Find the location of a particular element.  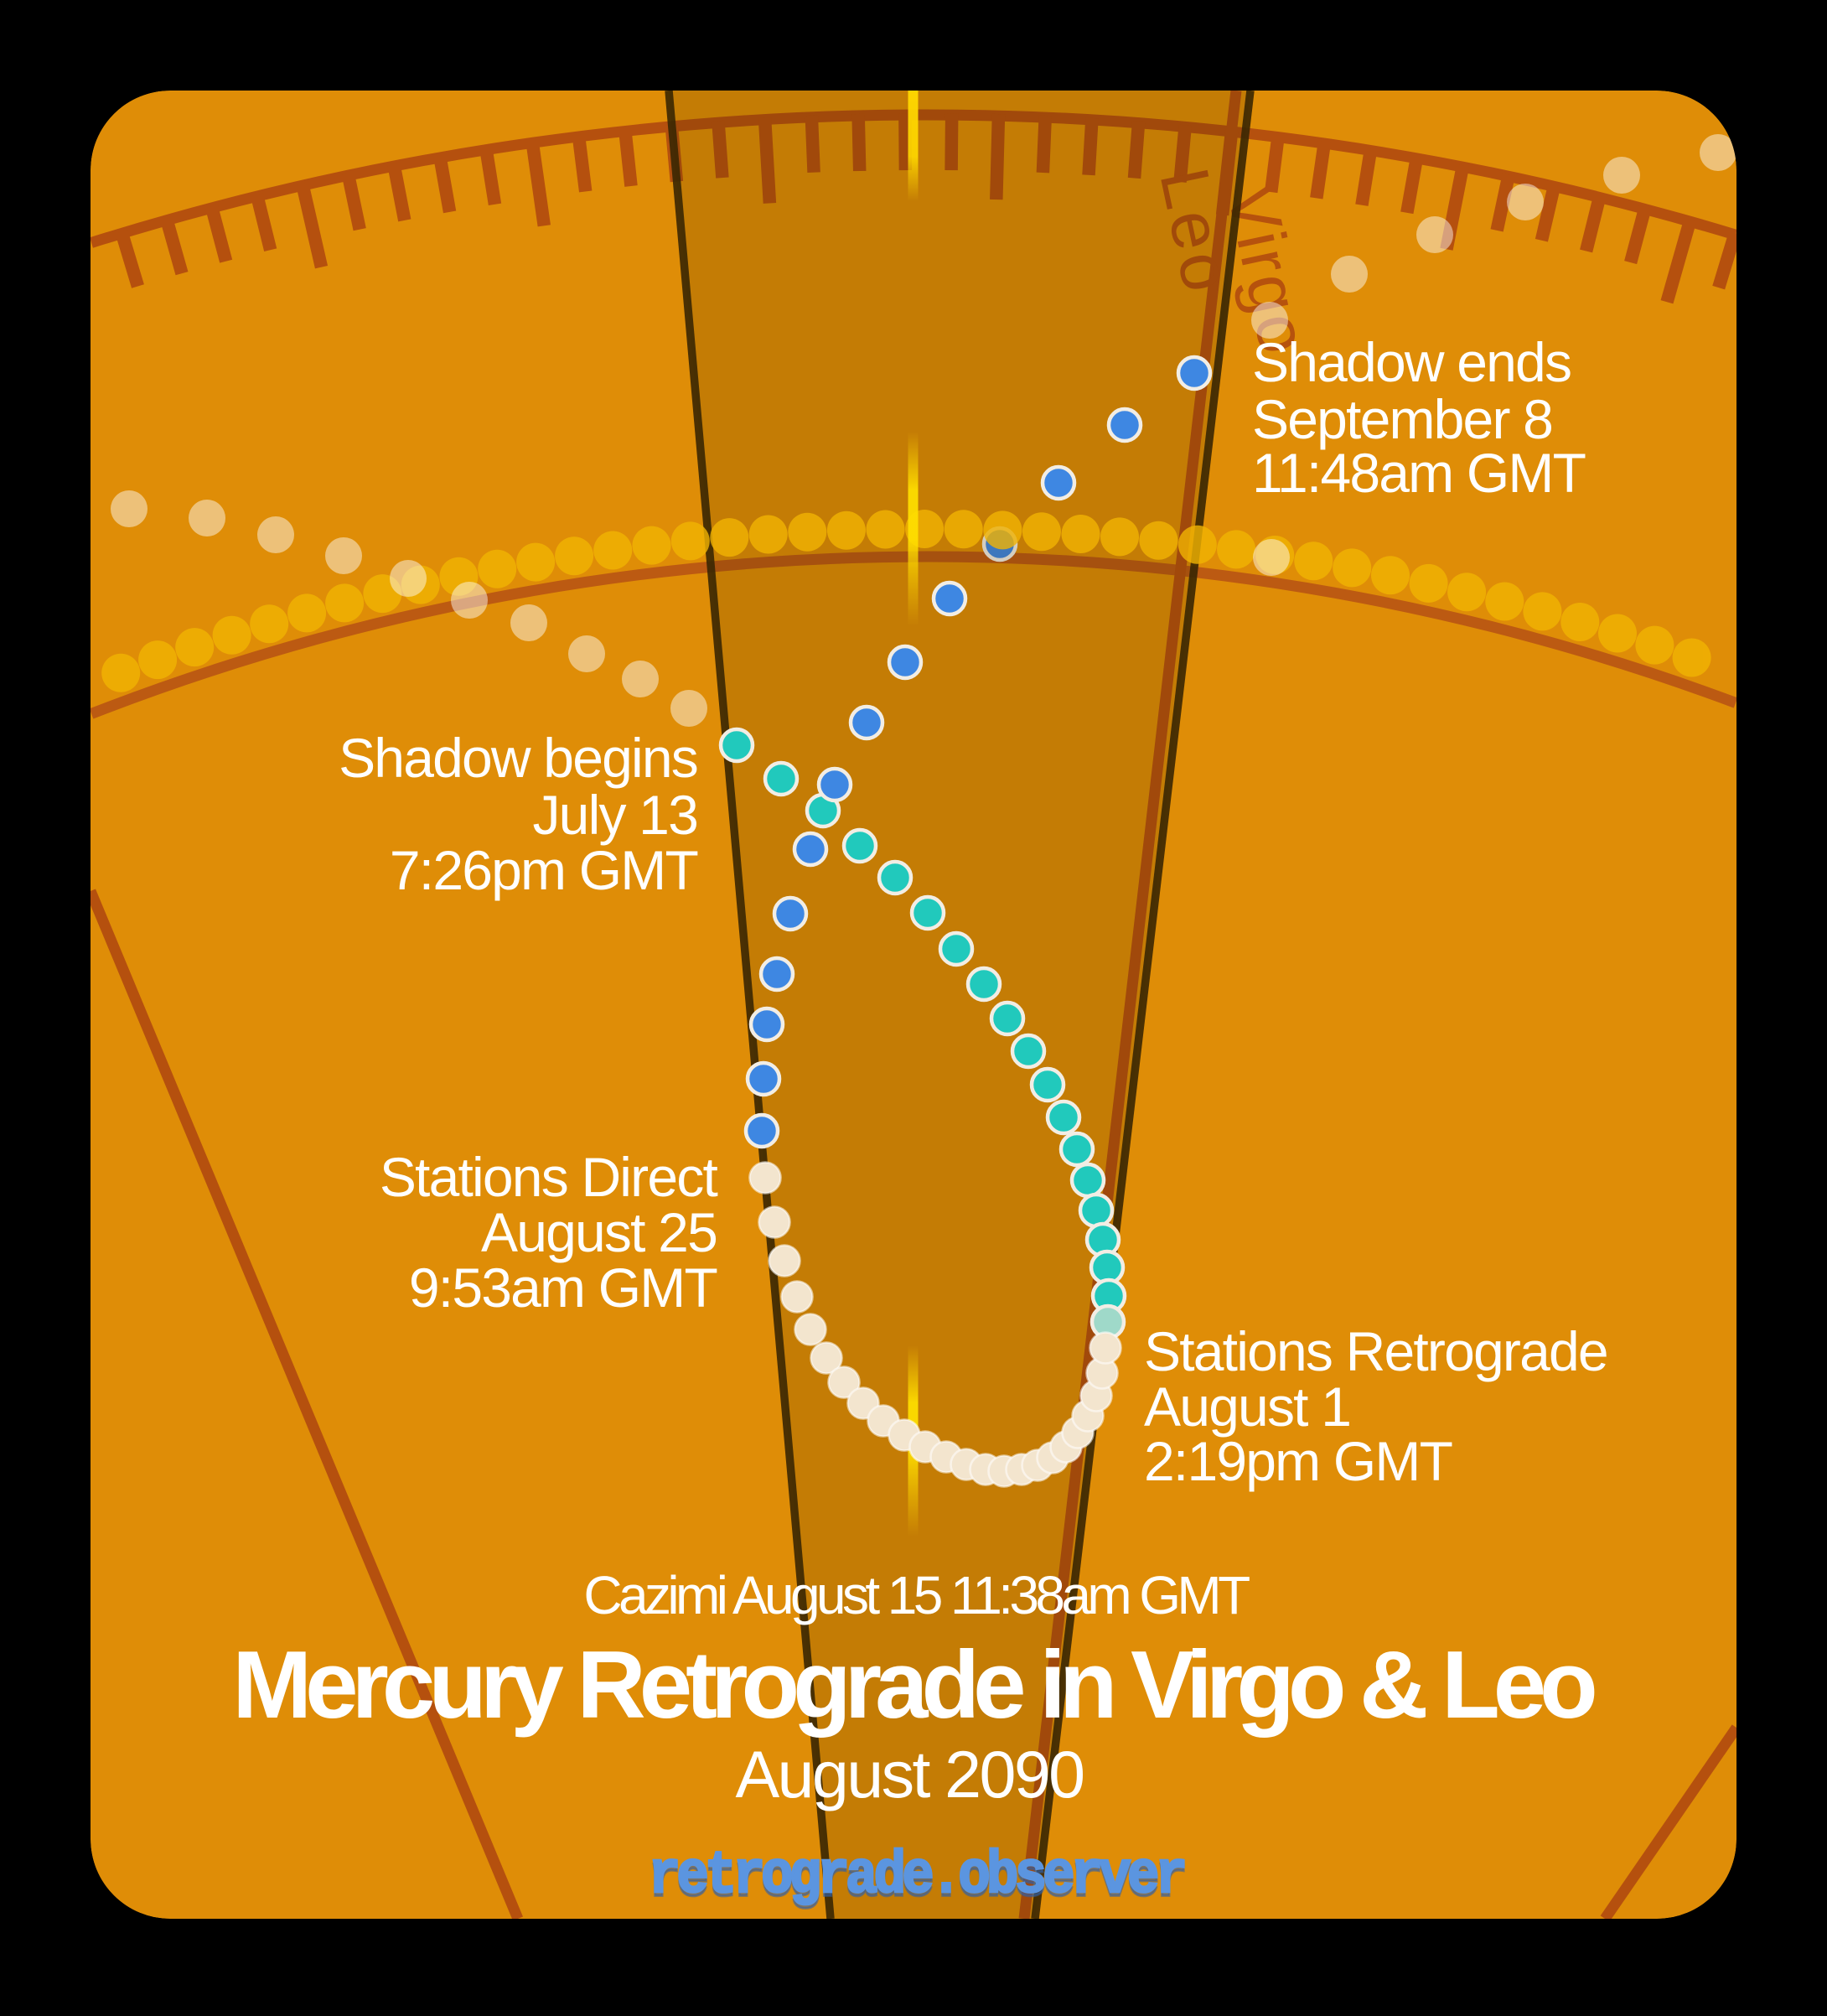

svg-text: August 1 is located at coordinates (1247, 1407).